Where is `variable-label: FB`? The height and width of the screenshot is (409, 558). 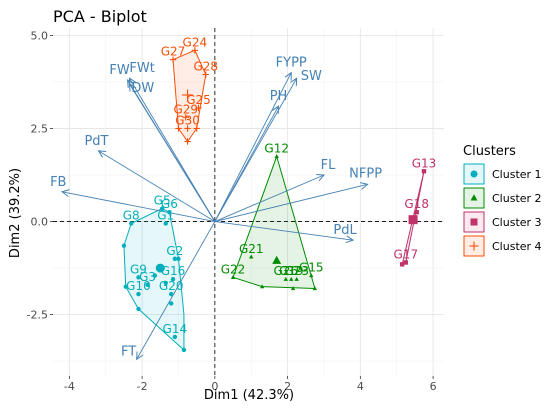
variable-label: FB is located at coordinates (58, 182).